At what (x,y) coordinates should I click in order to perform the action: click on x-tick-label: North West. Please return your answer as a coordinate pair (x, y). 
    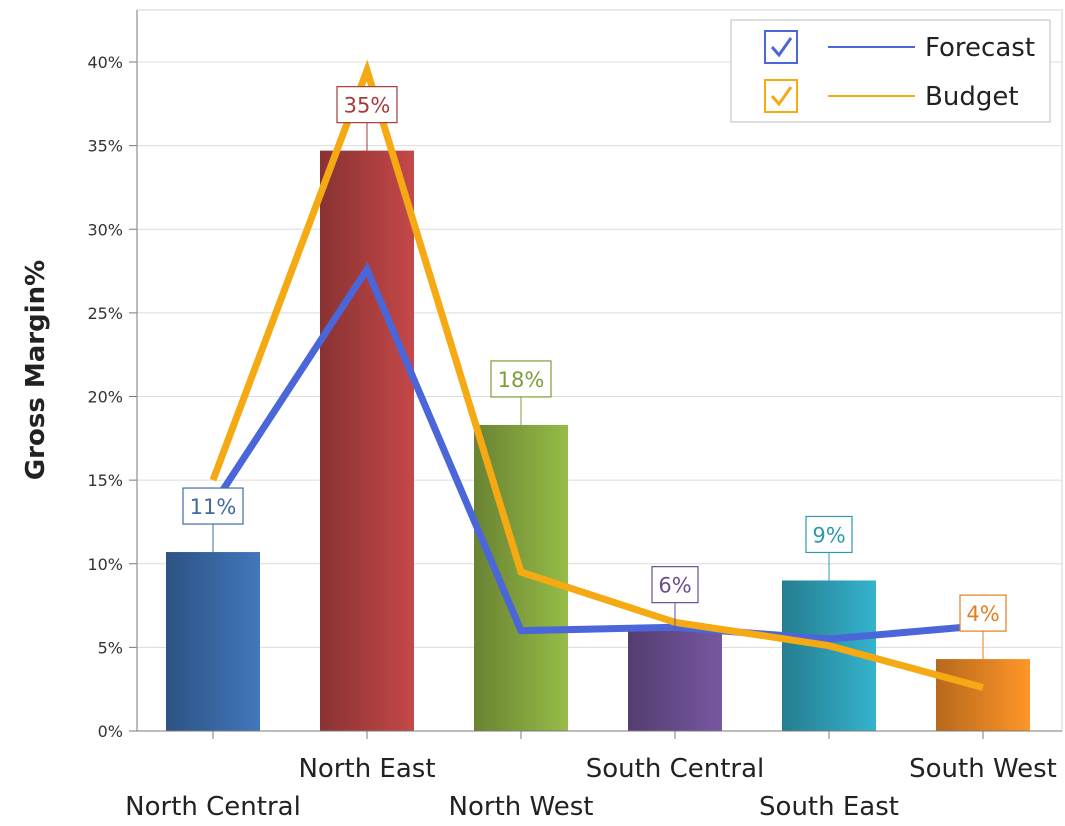
    Looking at the image, I should click on (521, 807).